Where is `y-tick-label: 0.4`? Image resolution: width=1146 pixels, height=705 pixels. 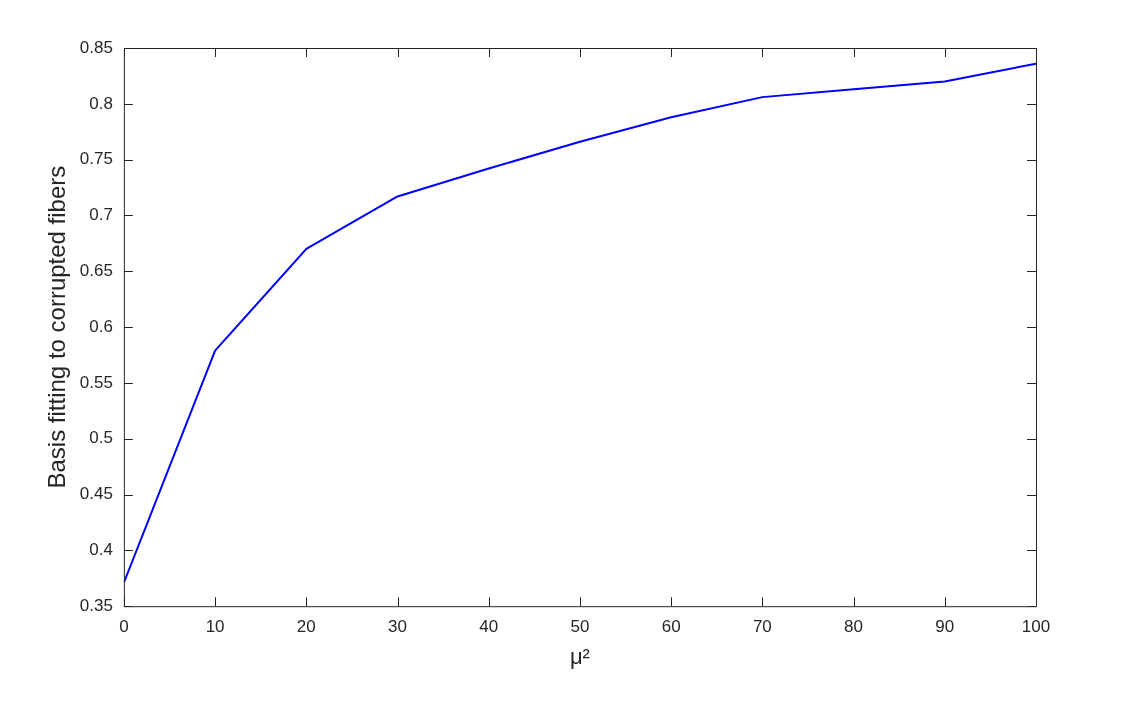 y-tick-label: 0.4 is located at coordinates (101, 550).